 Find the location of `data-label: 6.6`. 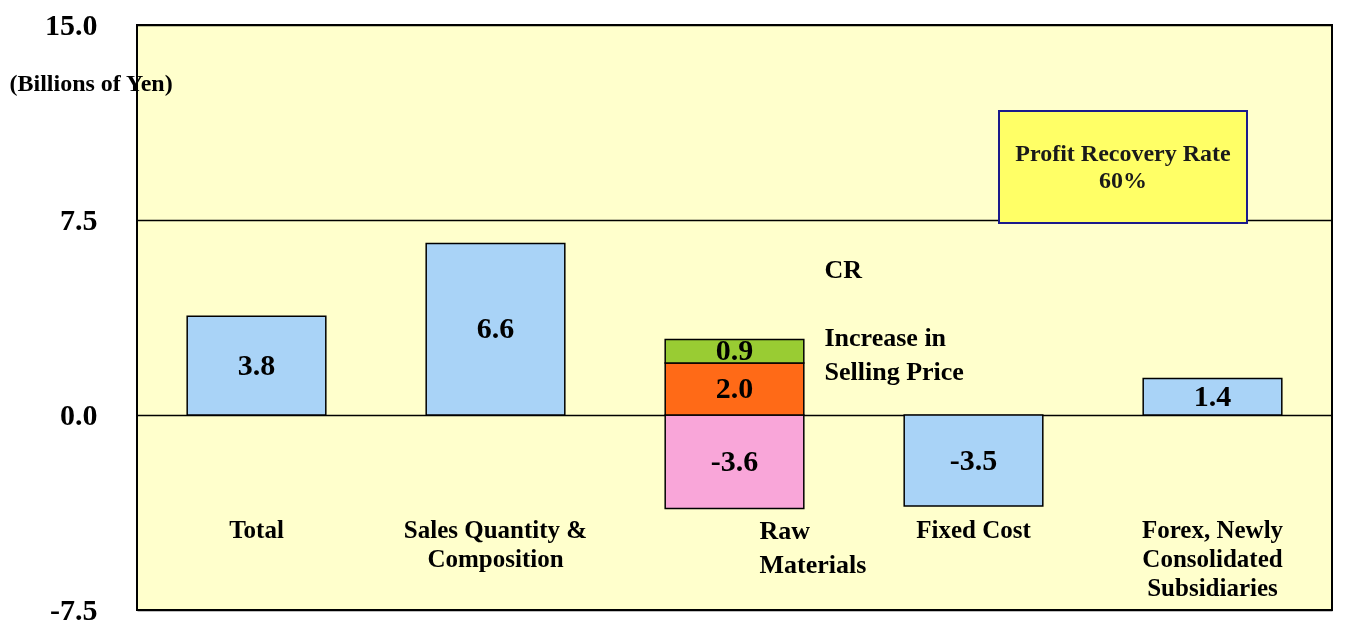

data-label: 6.6 is located at coordinates (495, 328).